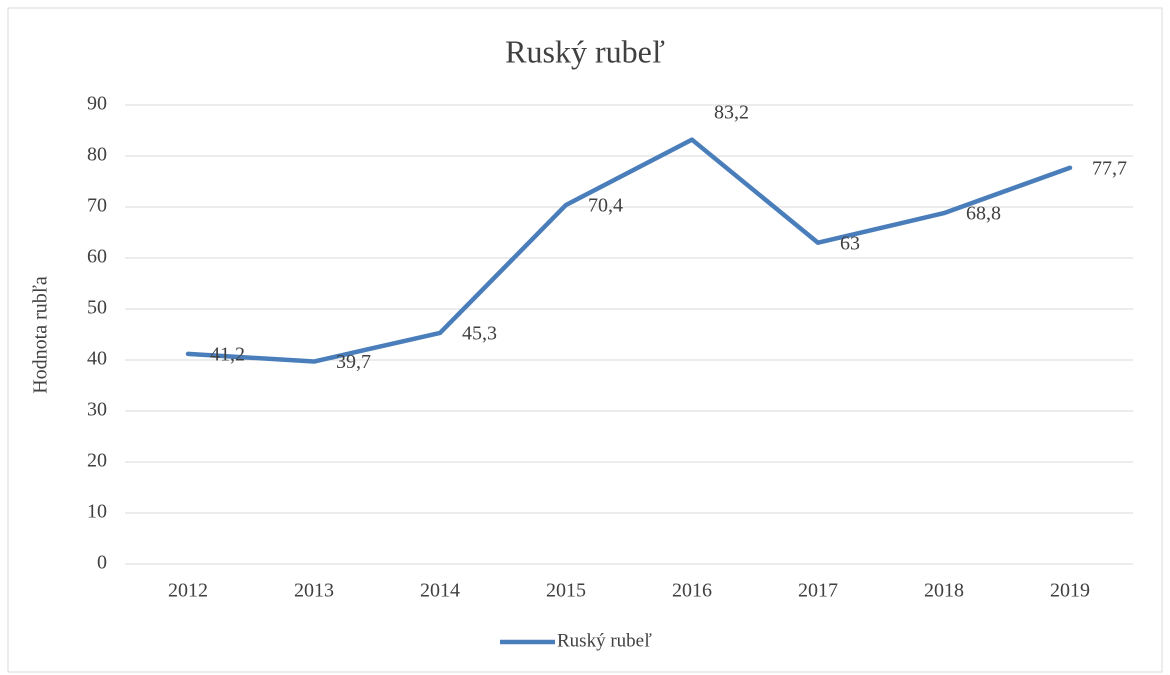  Describe the element at coordinates (97, 512) in the screenshot. I see `y-tick-label: 10` at that location.